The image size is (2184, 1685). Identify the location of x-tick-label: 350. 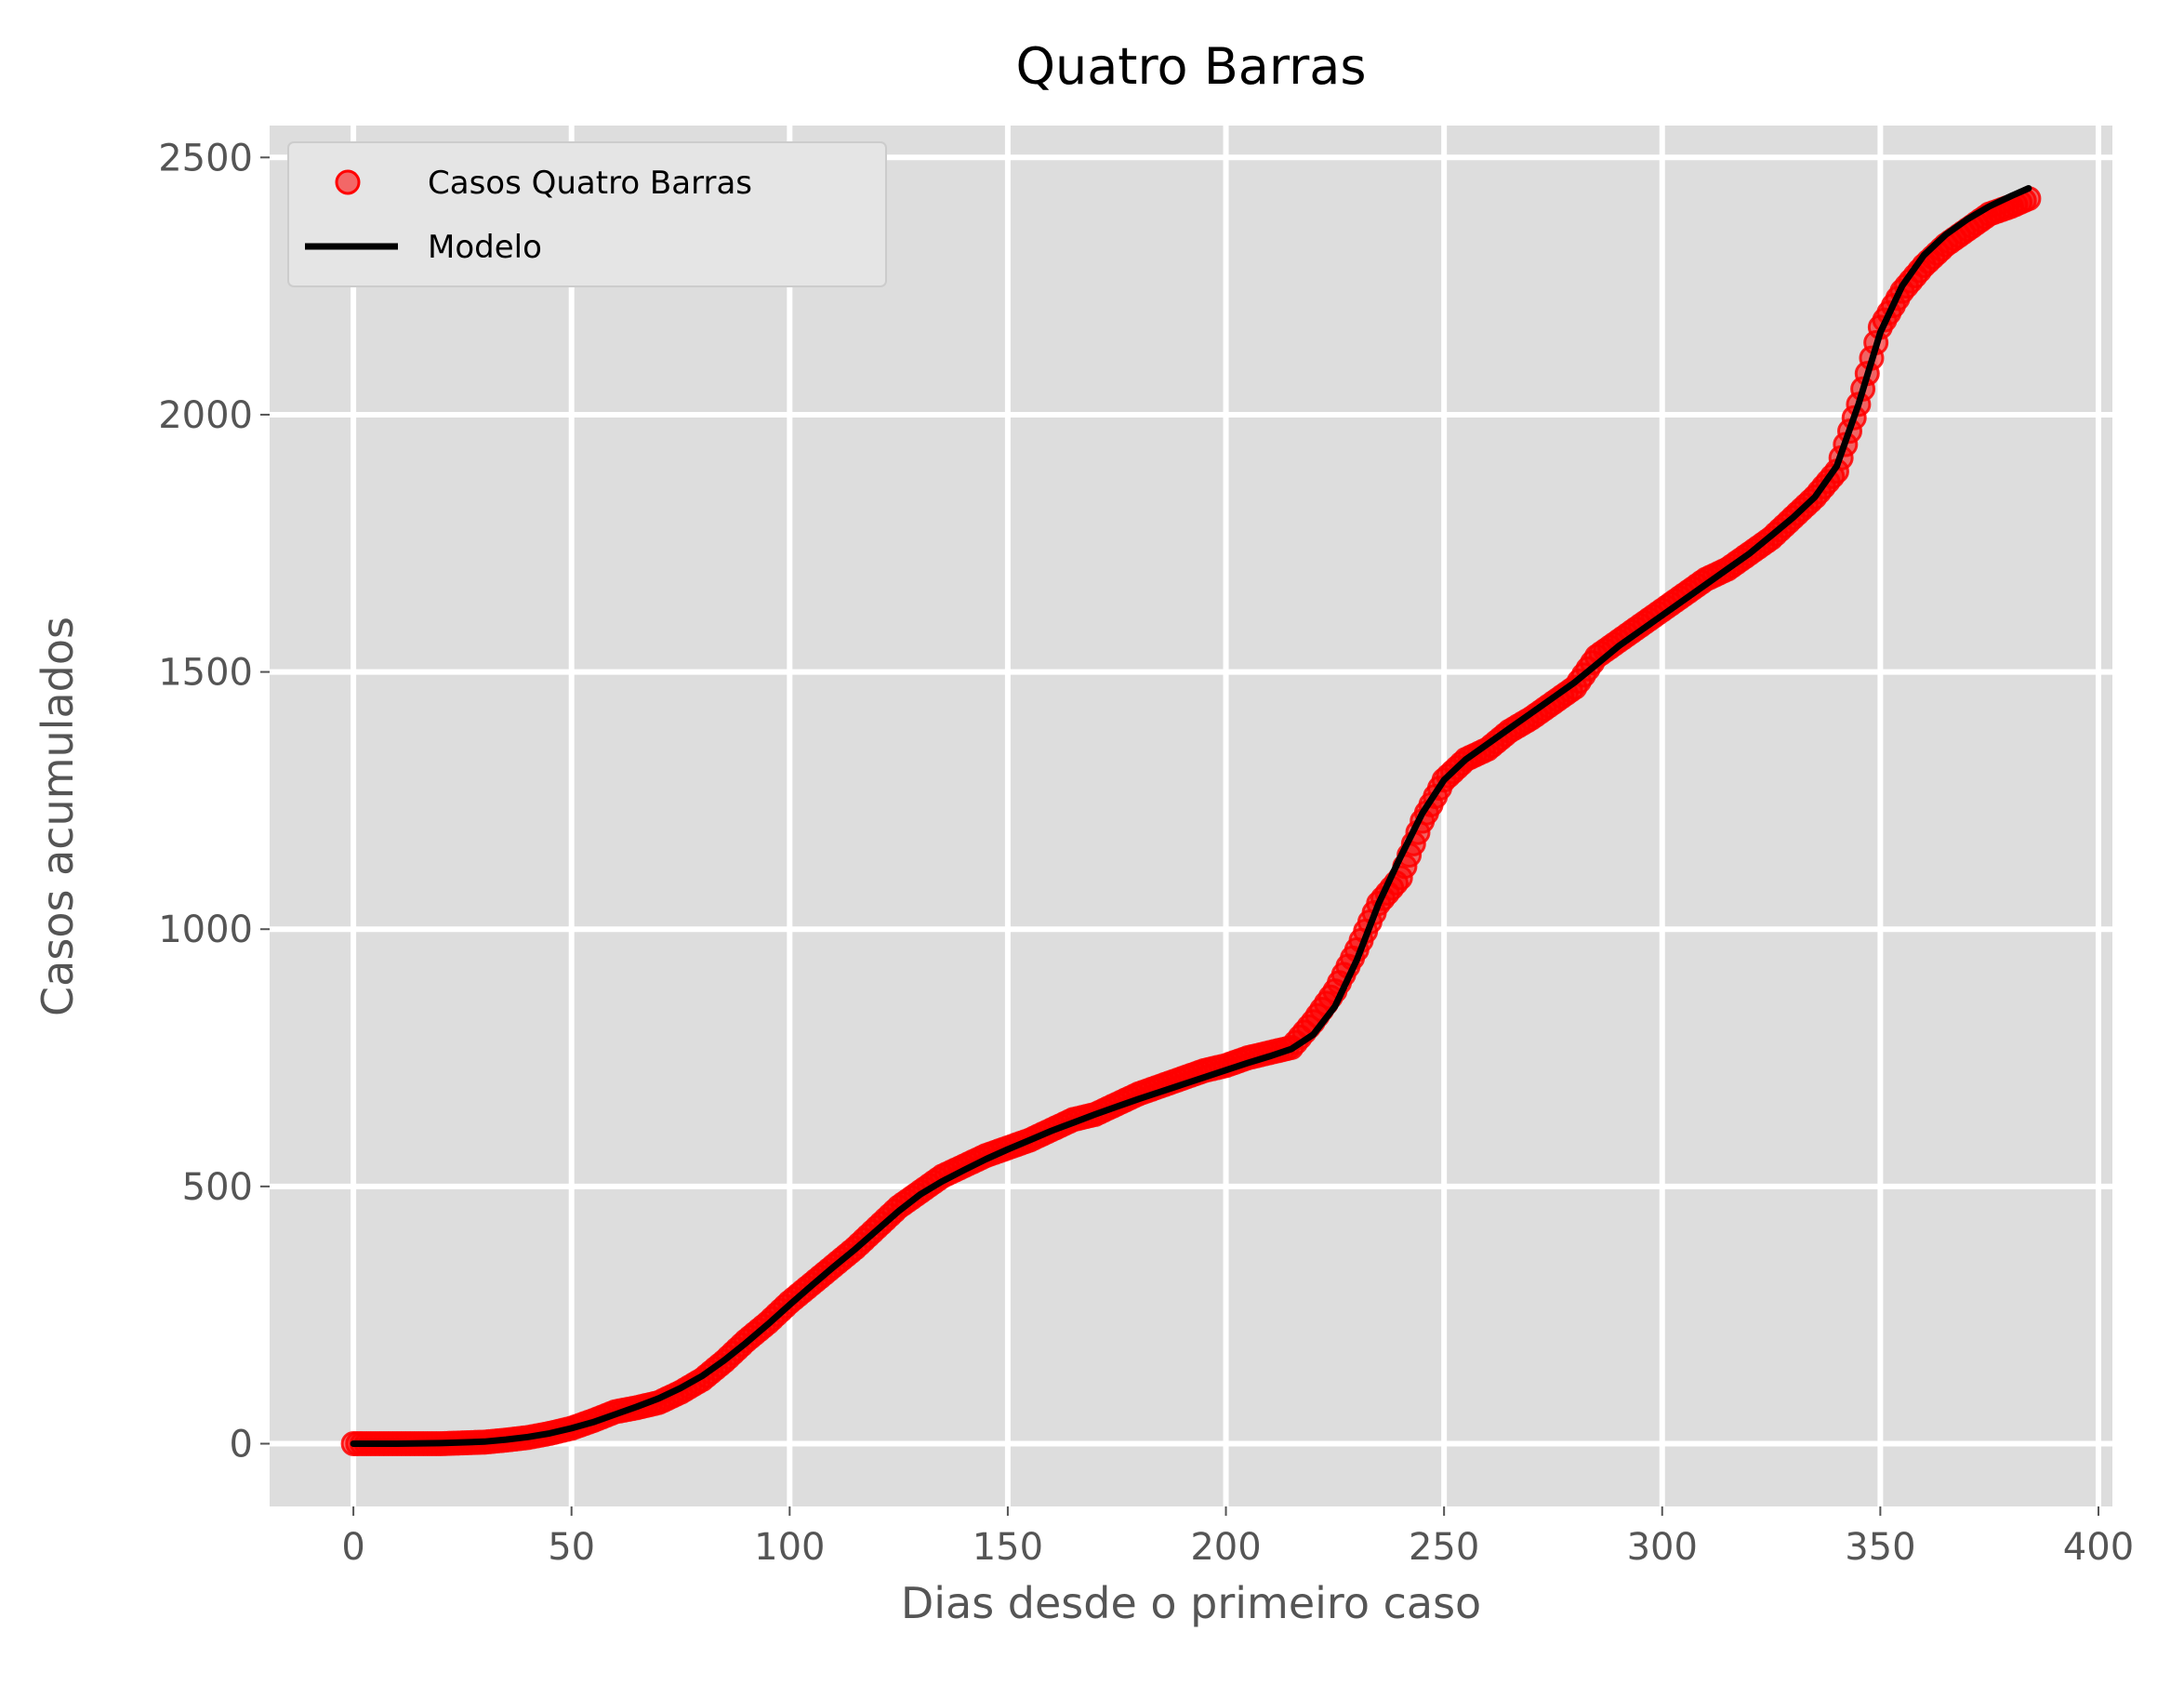
(1880, 1548).